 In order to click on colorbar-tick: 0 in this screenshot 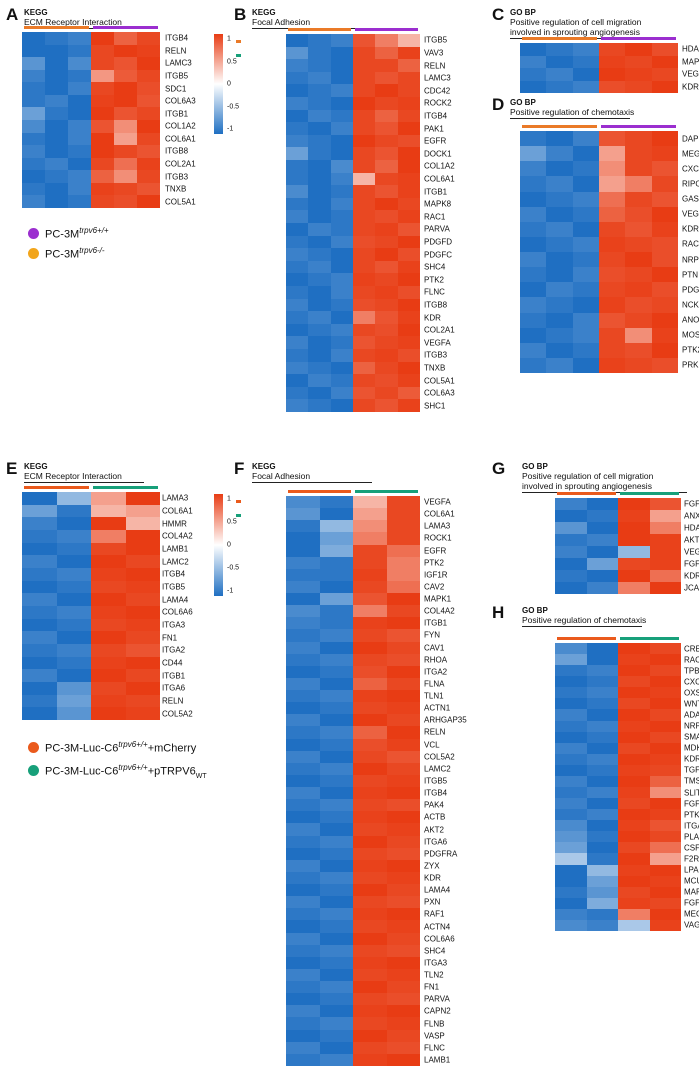, I will do `click(229, 545)`.